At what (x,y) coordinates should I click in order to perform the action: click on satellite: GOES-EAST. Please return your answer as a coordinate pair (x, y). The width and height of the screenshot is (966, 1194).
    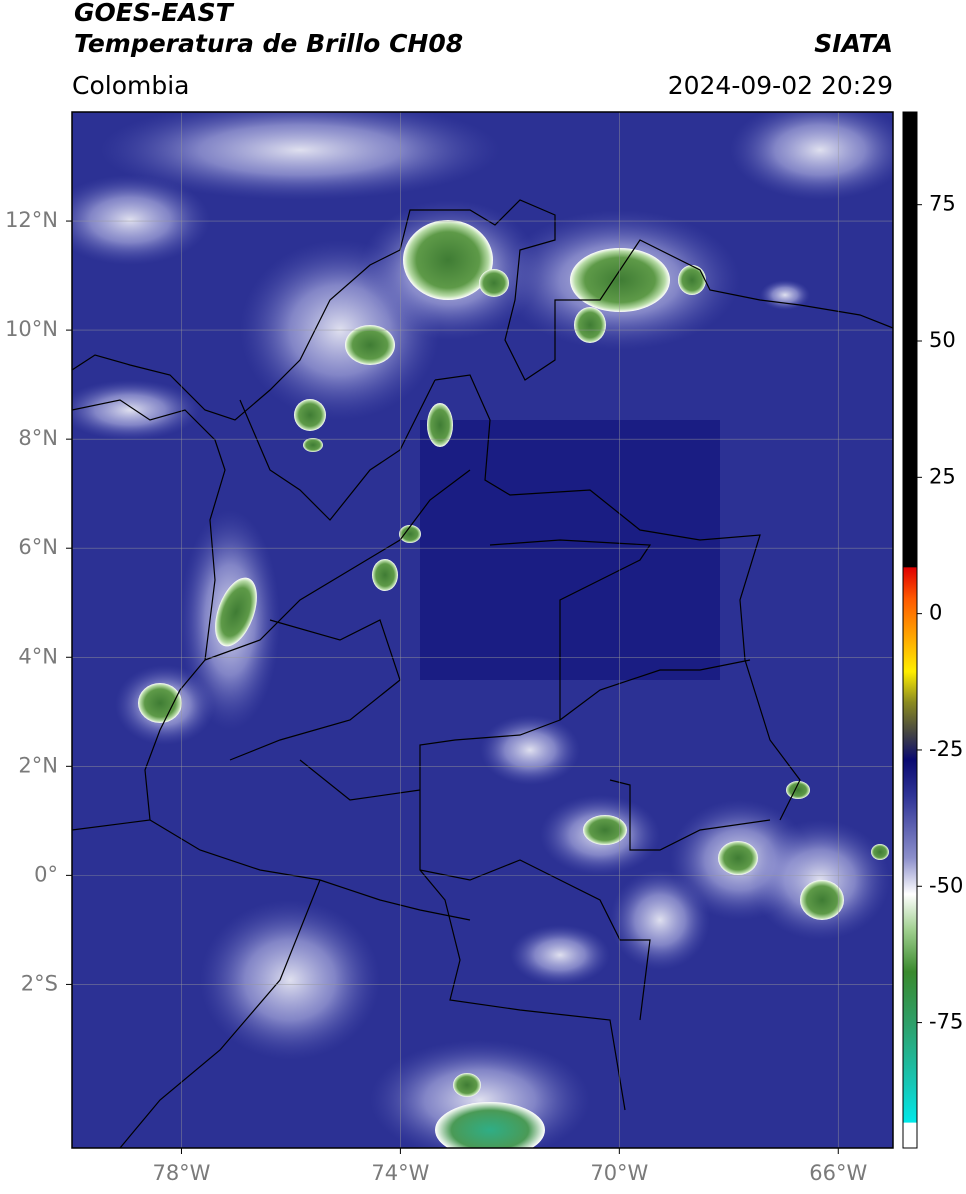
    Looking at the image, I should click on (154, 13).